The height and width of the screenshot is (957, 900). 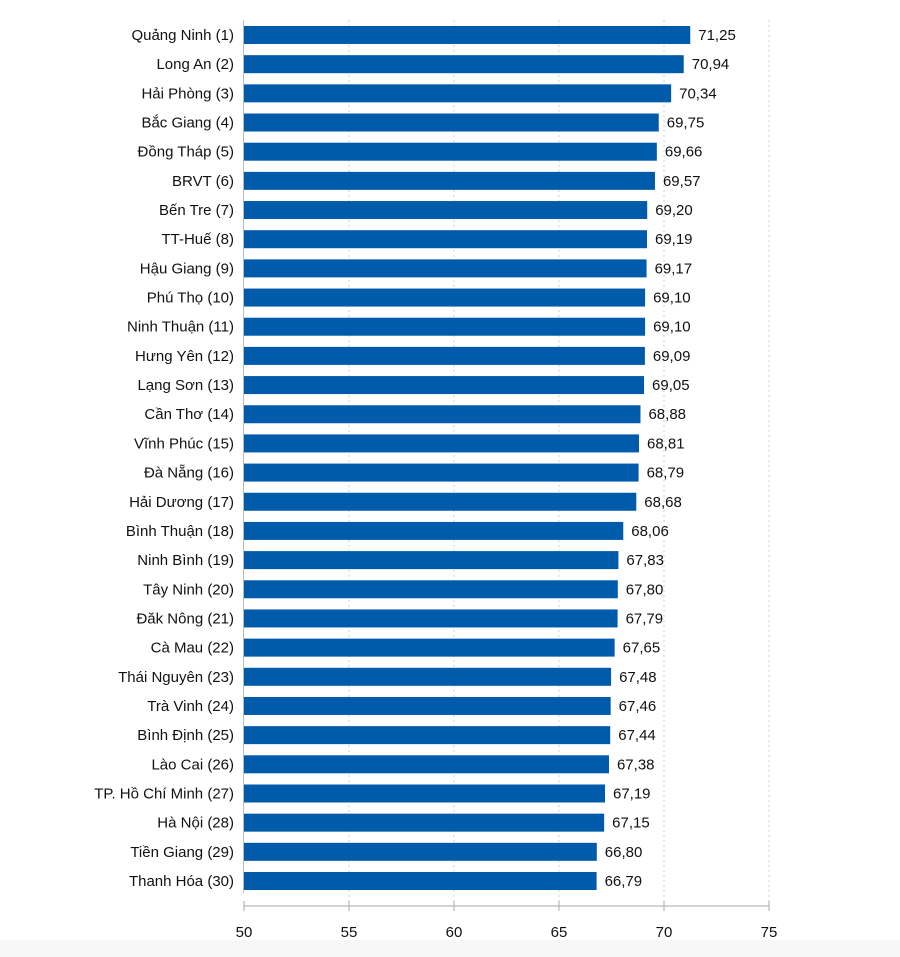 What do you see at coordinates (185, 618) in the screenshot?
I see `category-label: Đăk Nông (21)` at bounding box center [185, 618].